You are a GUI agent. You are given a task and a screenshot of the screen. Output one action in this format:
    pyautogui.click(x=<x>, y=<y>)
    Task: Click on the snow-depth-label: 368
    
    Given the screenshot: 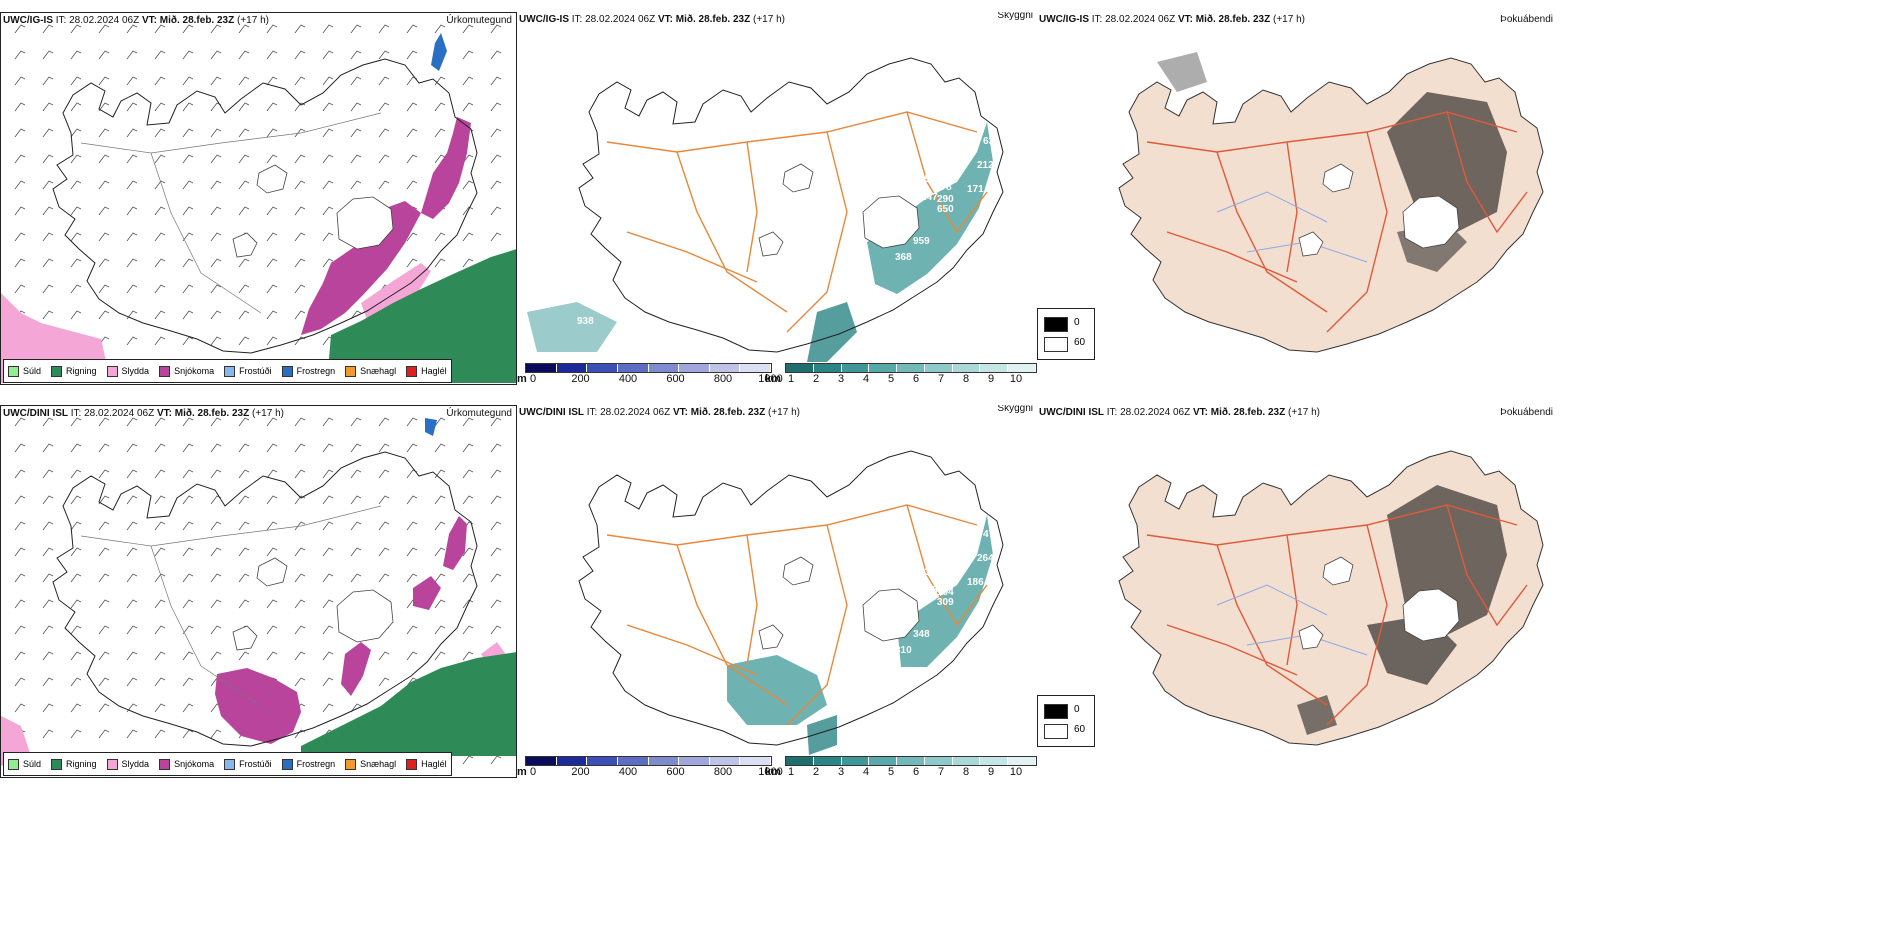 What is the action you would take?
    pyautogui.click(x=903, y=257)
    